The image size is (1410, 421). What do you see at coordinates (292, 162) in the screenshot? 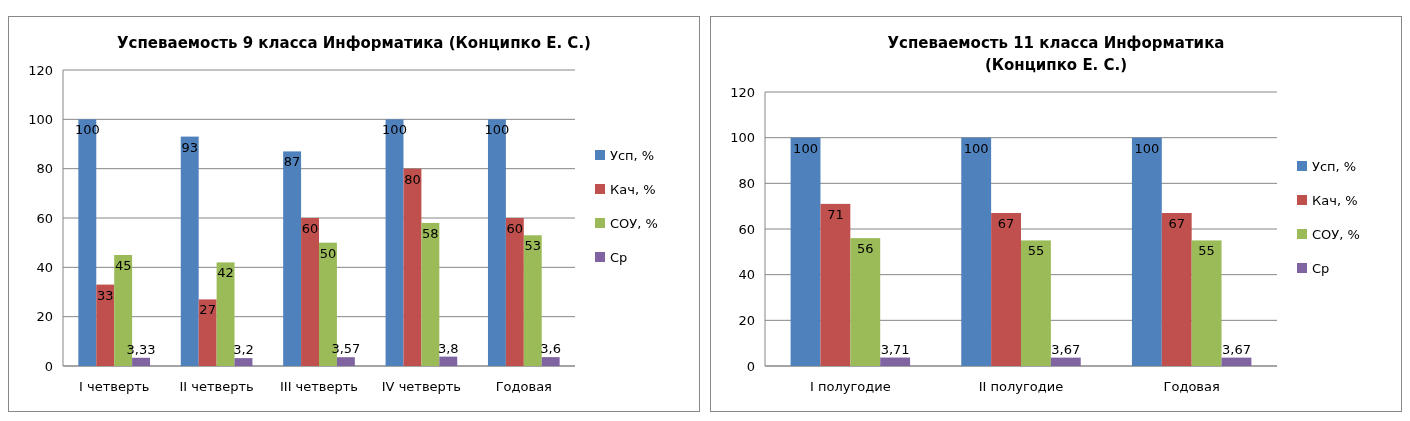
I see `data-label: 87` at bounding box center [292, 162].